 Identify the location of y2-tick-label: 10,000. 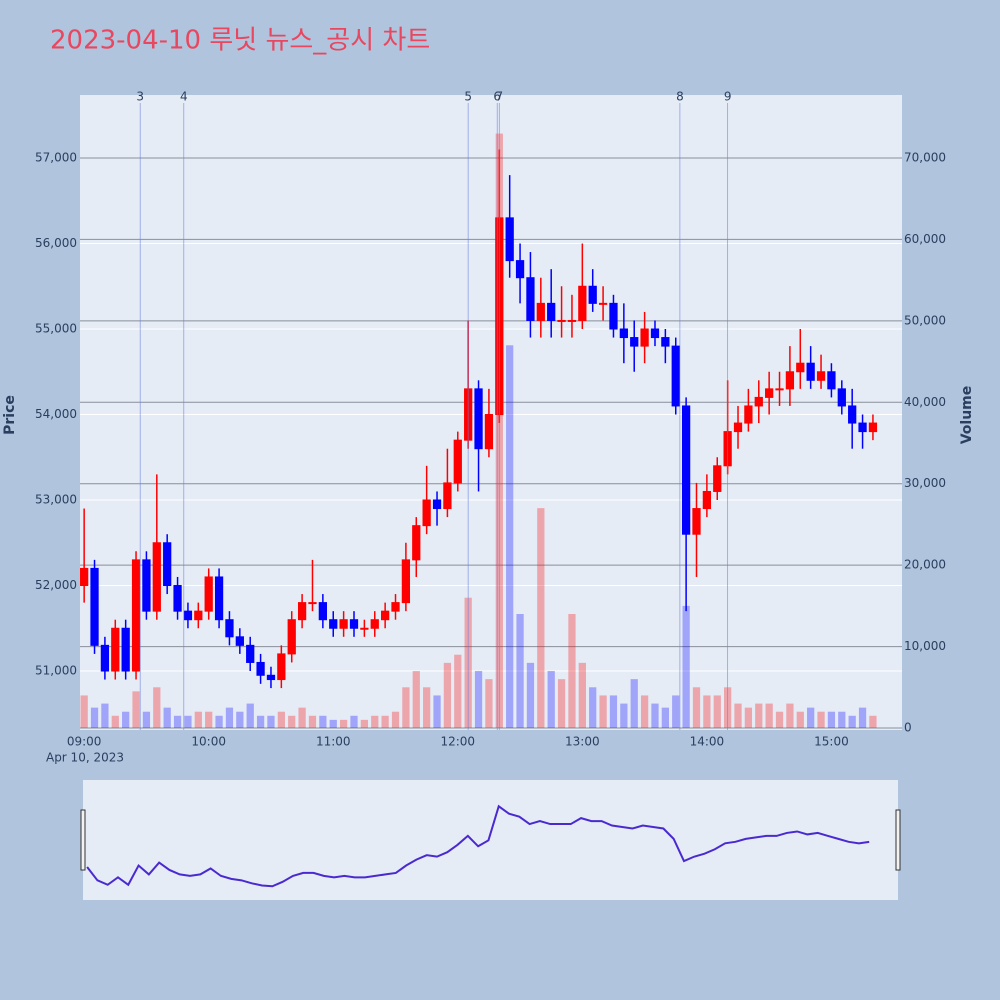
(925, 646).